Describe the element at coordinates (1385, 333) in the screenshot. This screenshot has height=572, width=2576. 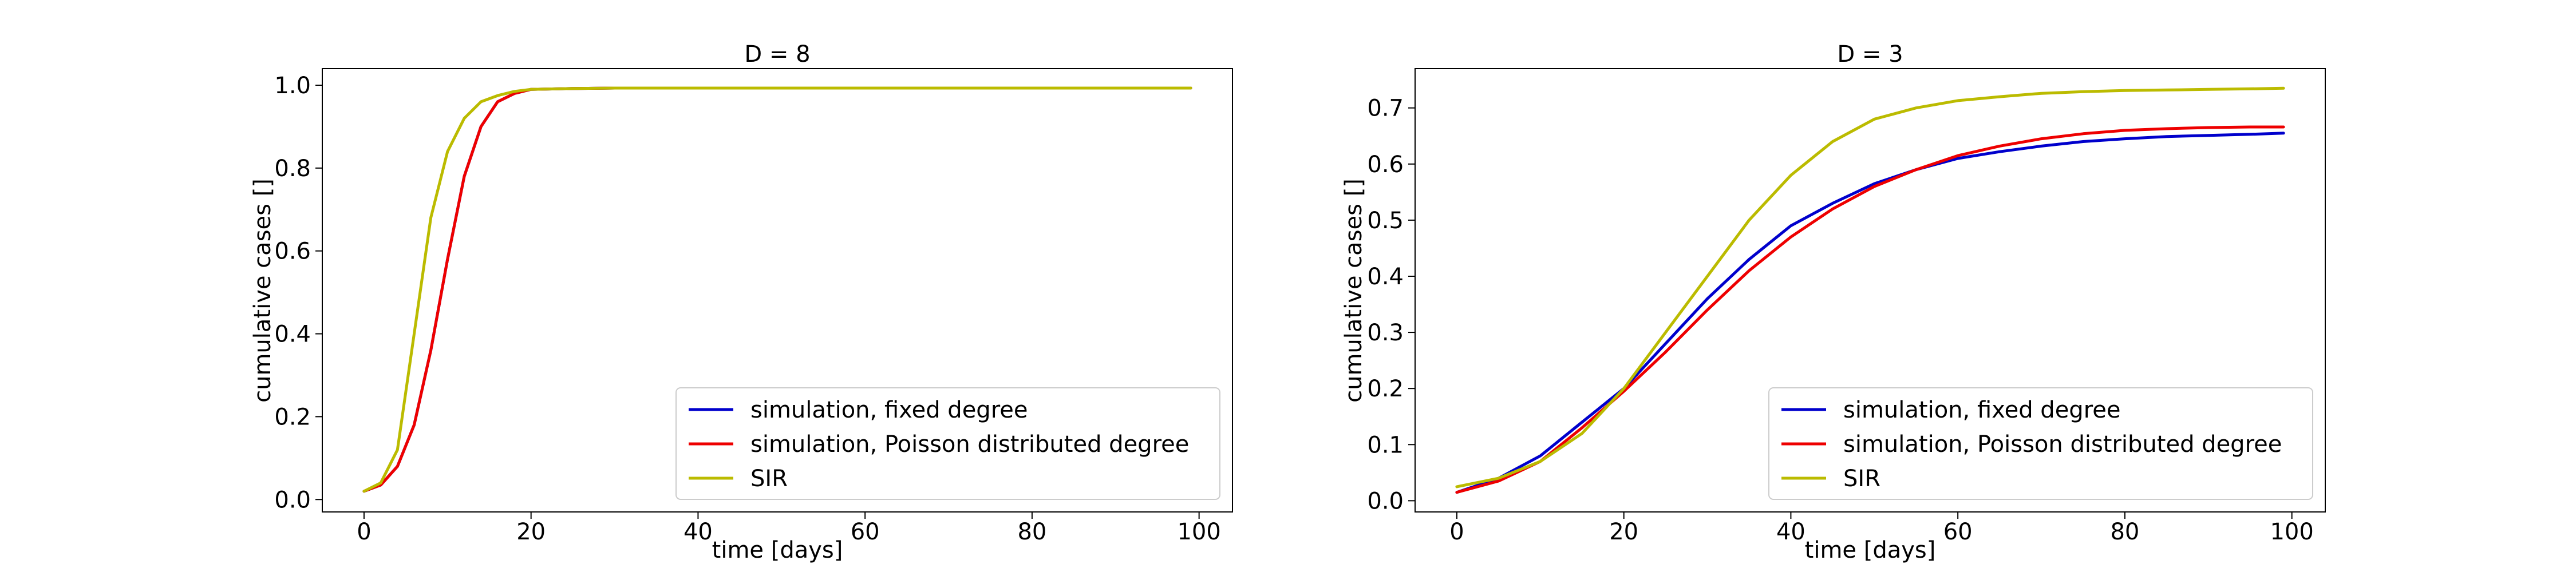
I see `y-tick-label: 0.3` at that location.